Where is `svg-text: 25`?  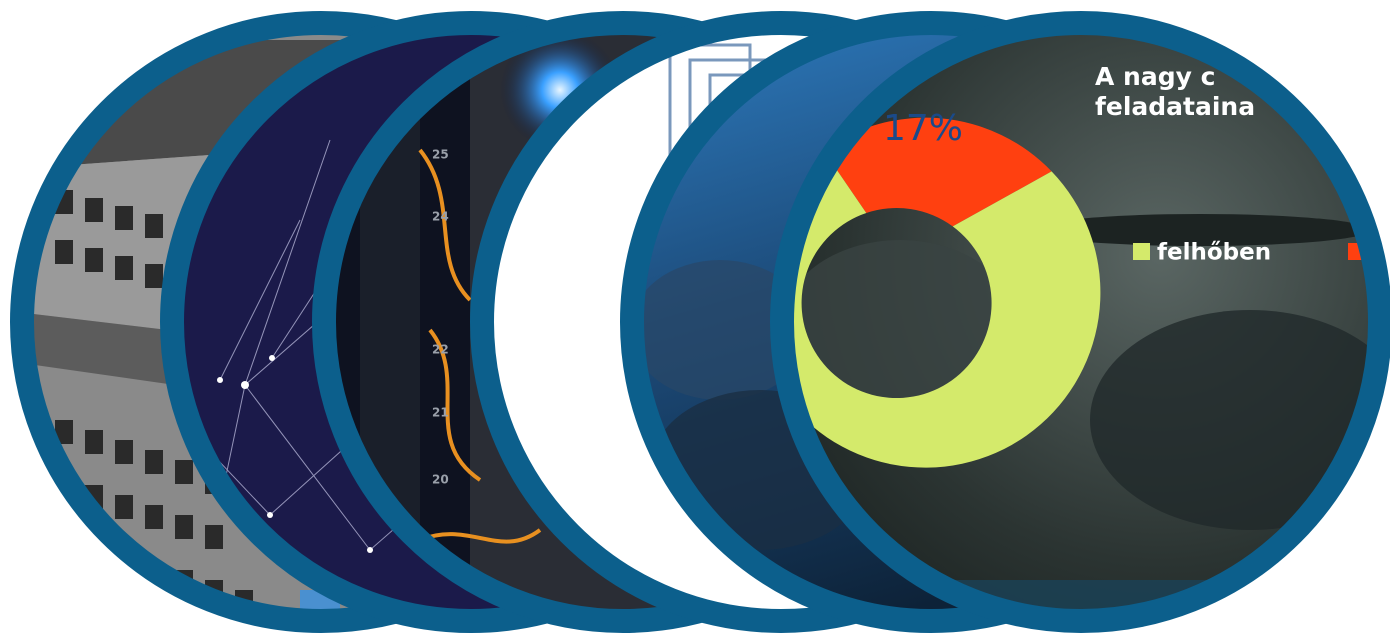 svg-text: 25 is located at coordinates (440, 155).